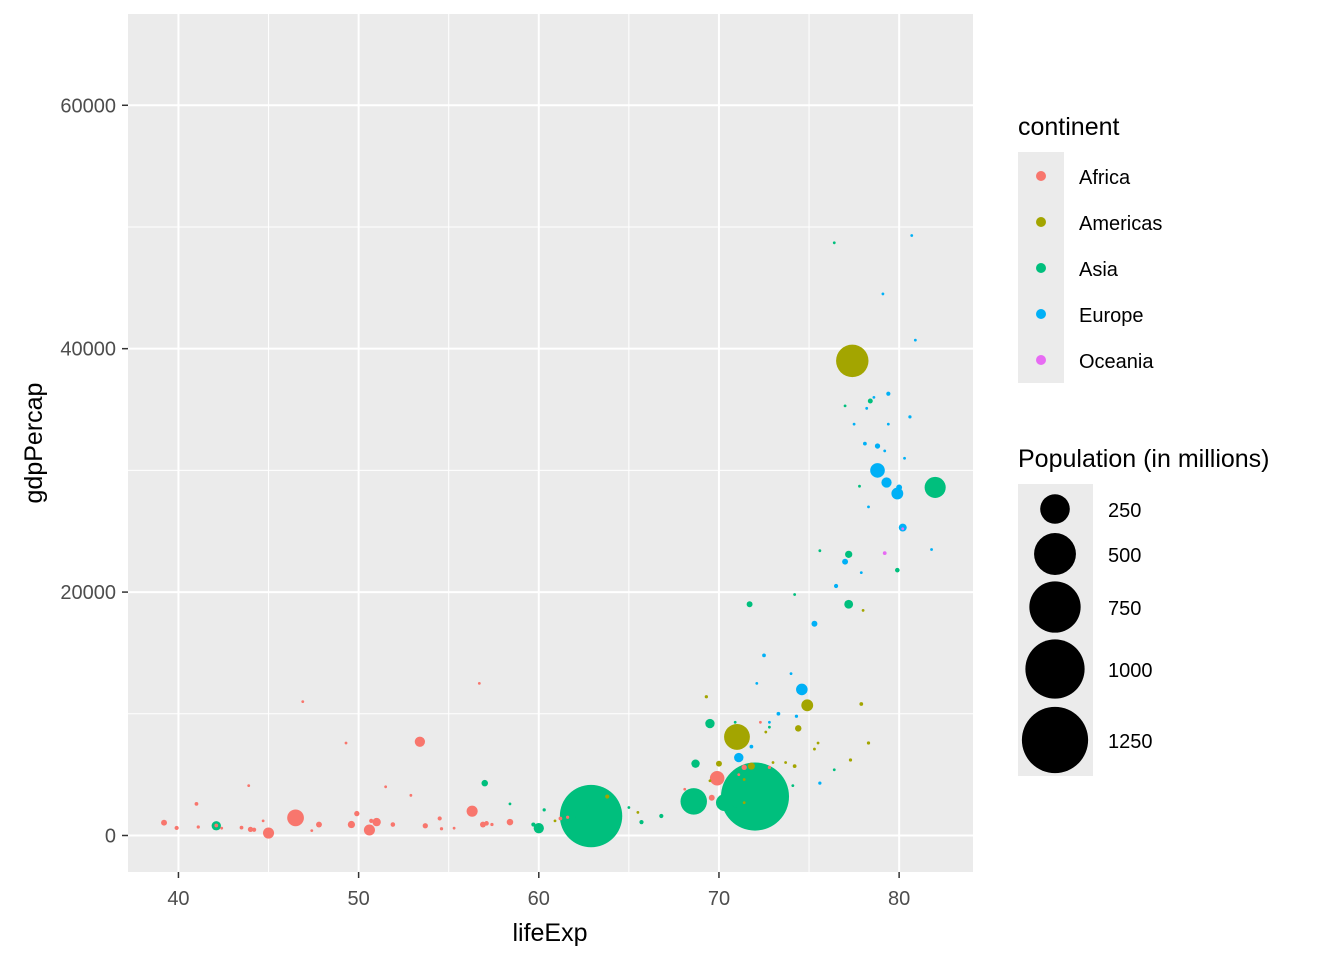  What do you see at coordinates (539, 899) in the screenshot?
I see `x-tick-label: 60` at bounding box center [539, 899].